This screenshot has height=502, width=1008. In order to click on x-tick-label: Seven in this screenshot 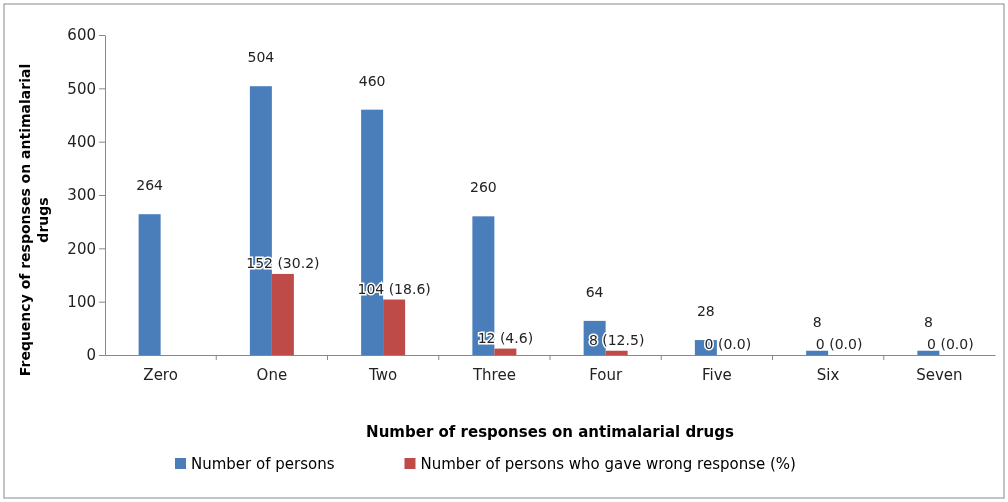, I will do `click(939, 374)`.